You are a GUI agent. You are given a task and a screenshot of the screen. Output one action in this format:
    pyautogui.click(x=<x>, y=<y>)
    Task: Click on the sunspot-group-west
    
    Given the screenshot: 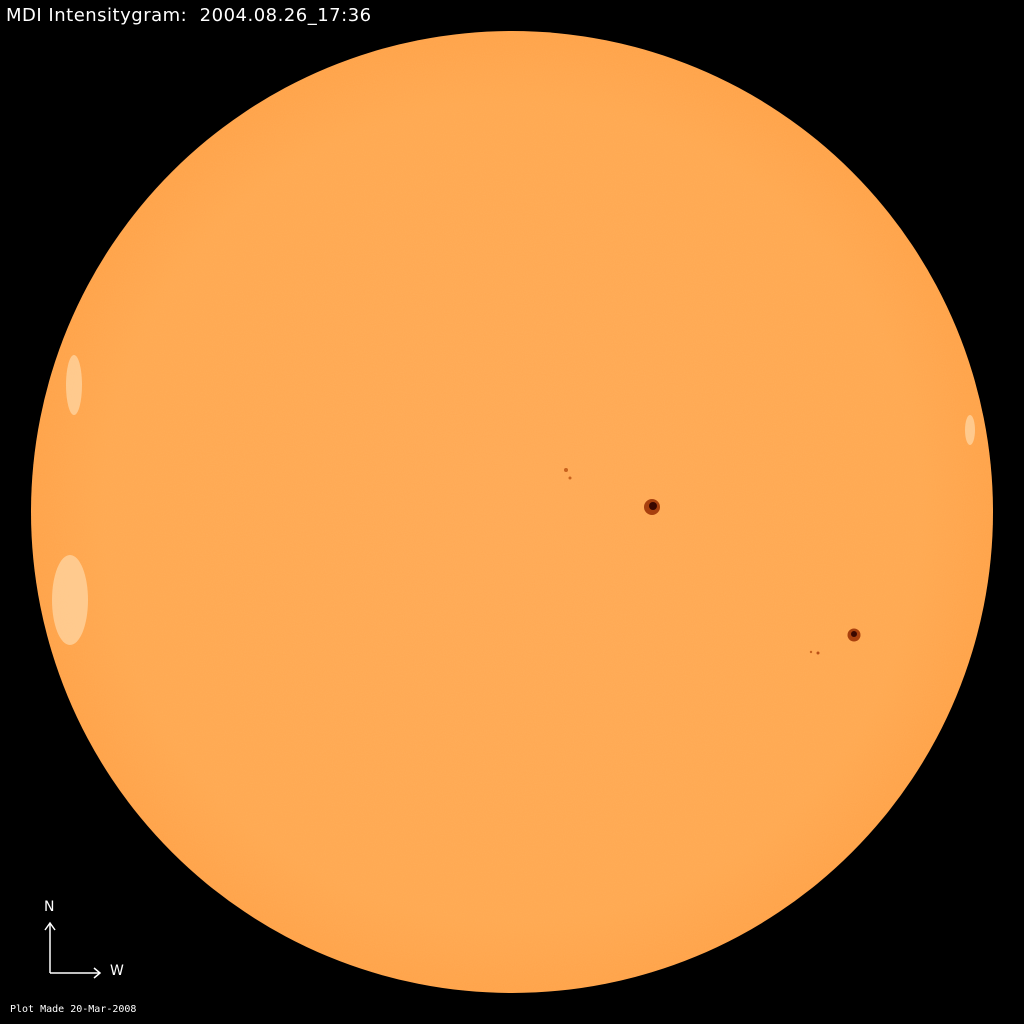 What is the action you would take?
    pyautogui.click(x=835, y=641)
    